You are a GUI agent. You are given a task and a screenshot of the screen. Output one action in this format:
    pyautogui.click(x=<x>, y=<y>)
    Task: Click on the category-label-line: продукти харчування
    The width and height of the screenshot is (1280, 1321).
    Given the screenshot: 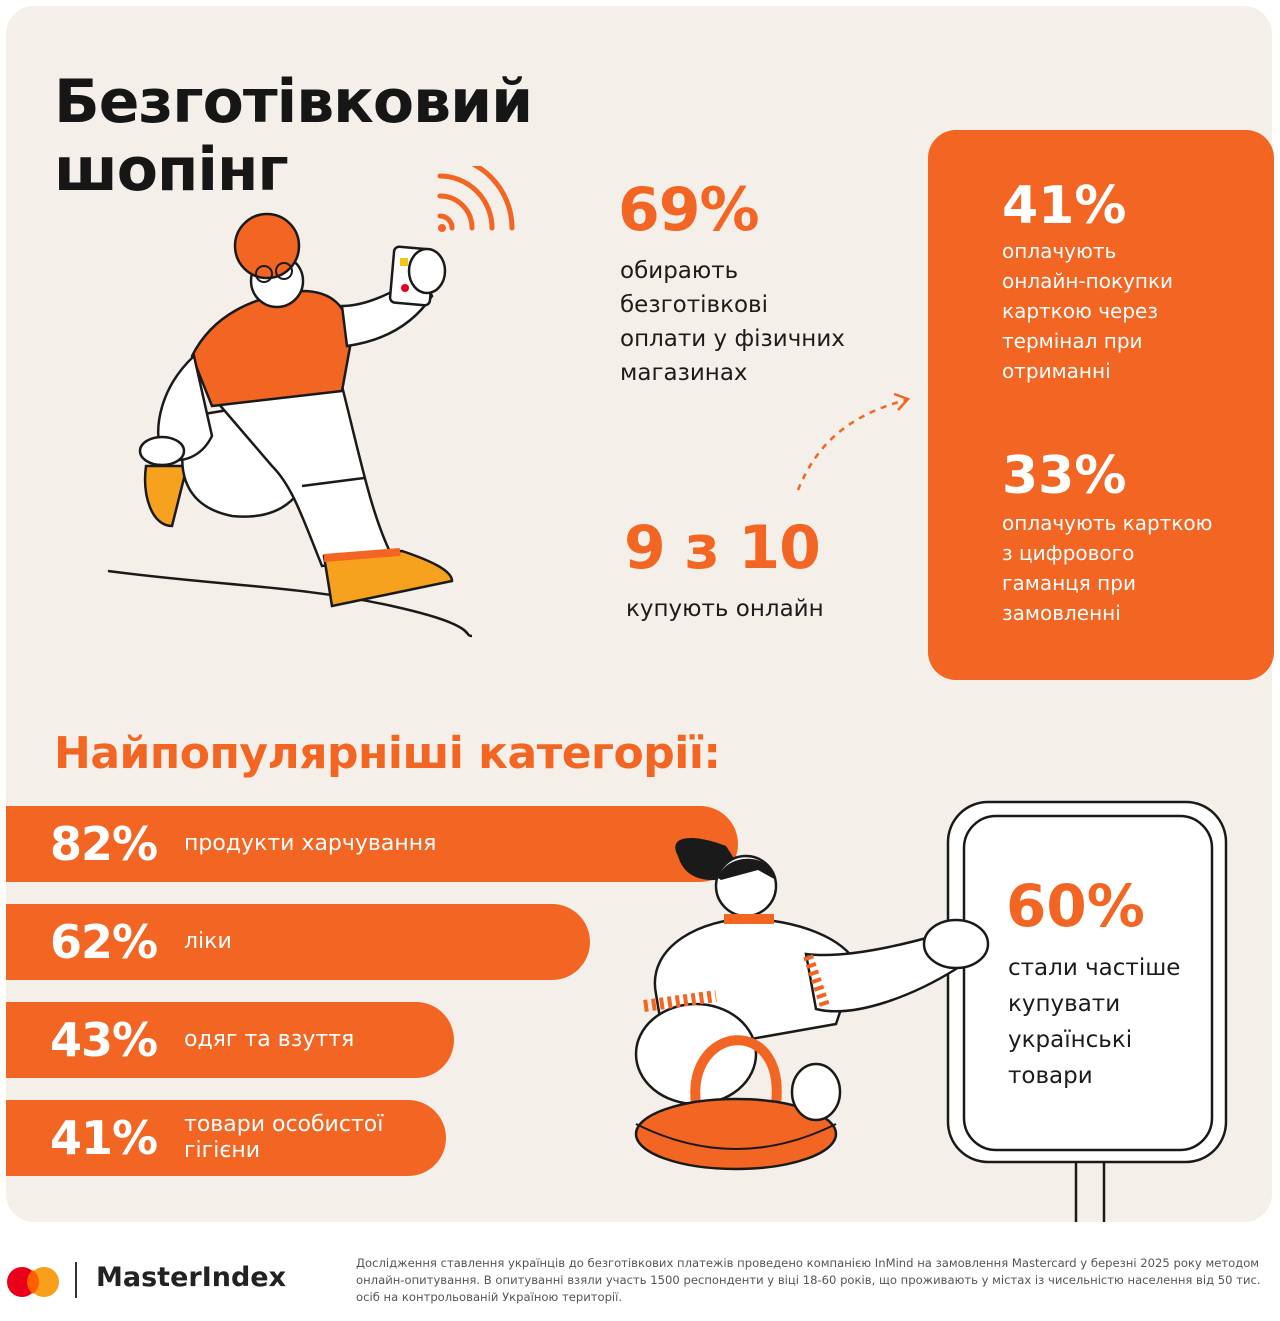 What is the action you would take?
    pyautogui.click(x=310, y=843)
    